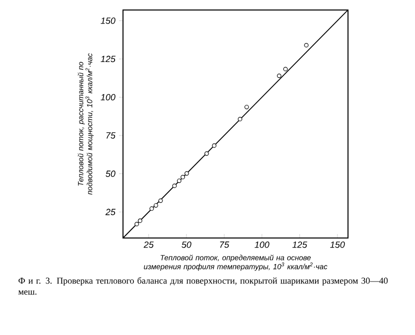 This screenshot has width=415, height=335. What do you see at coordinates (262, 245) in the screenshot?
I see `x-tick-label: 100` at bounding box center [262, 245].